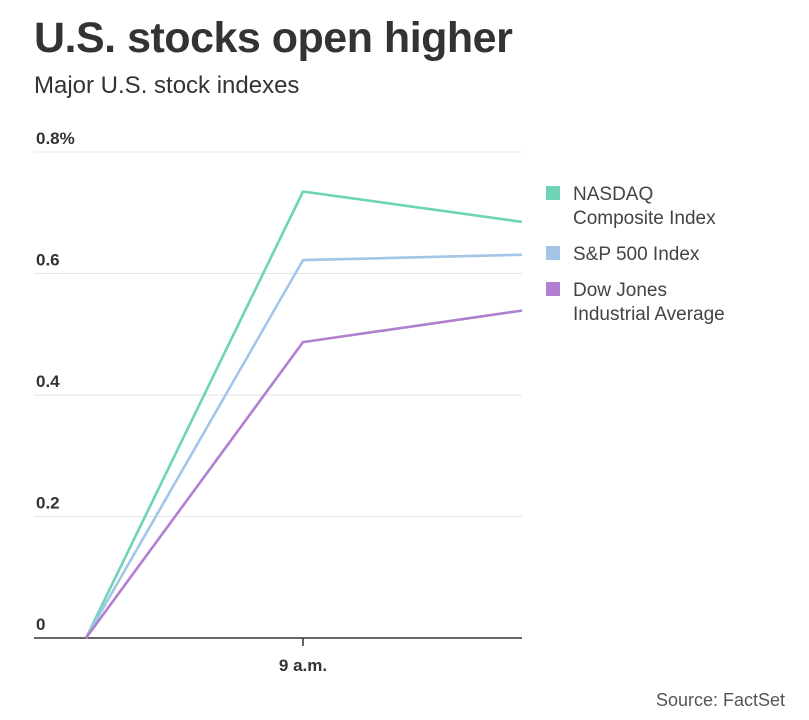 The height and width of the screenshot is (720, 809). What do you see at coordinates (55, 138) in the screenshot?
I see `y-tick-label: 0.8%` at bounding box center [55, 138].